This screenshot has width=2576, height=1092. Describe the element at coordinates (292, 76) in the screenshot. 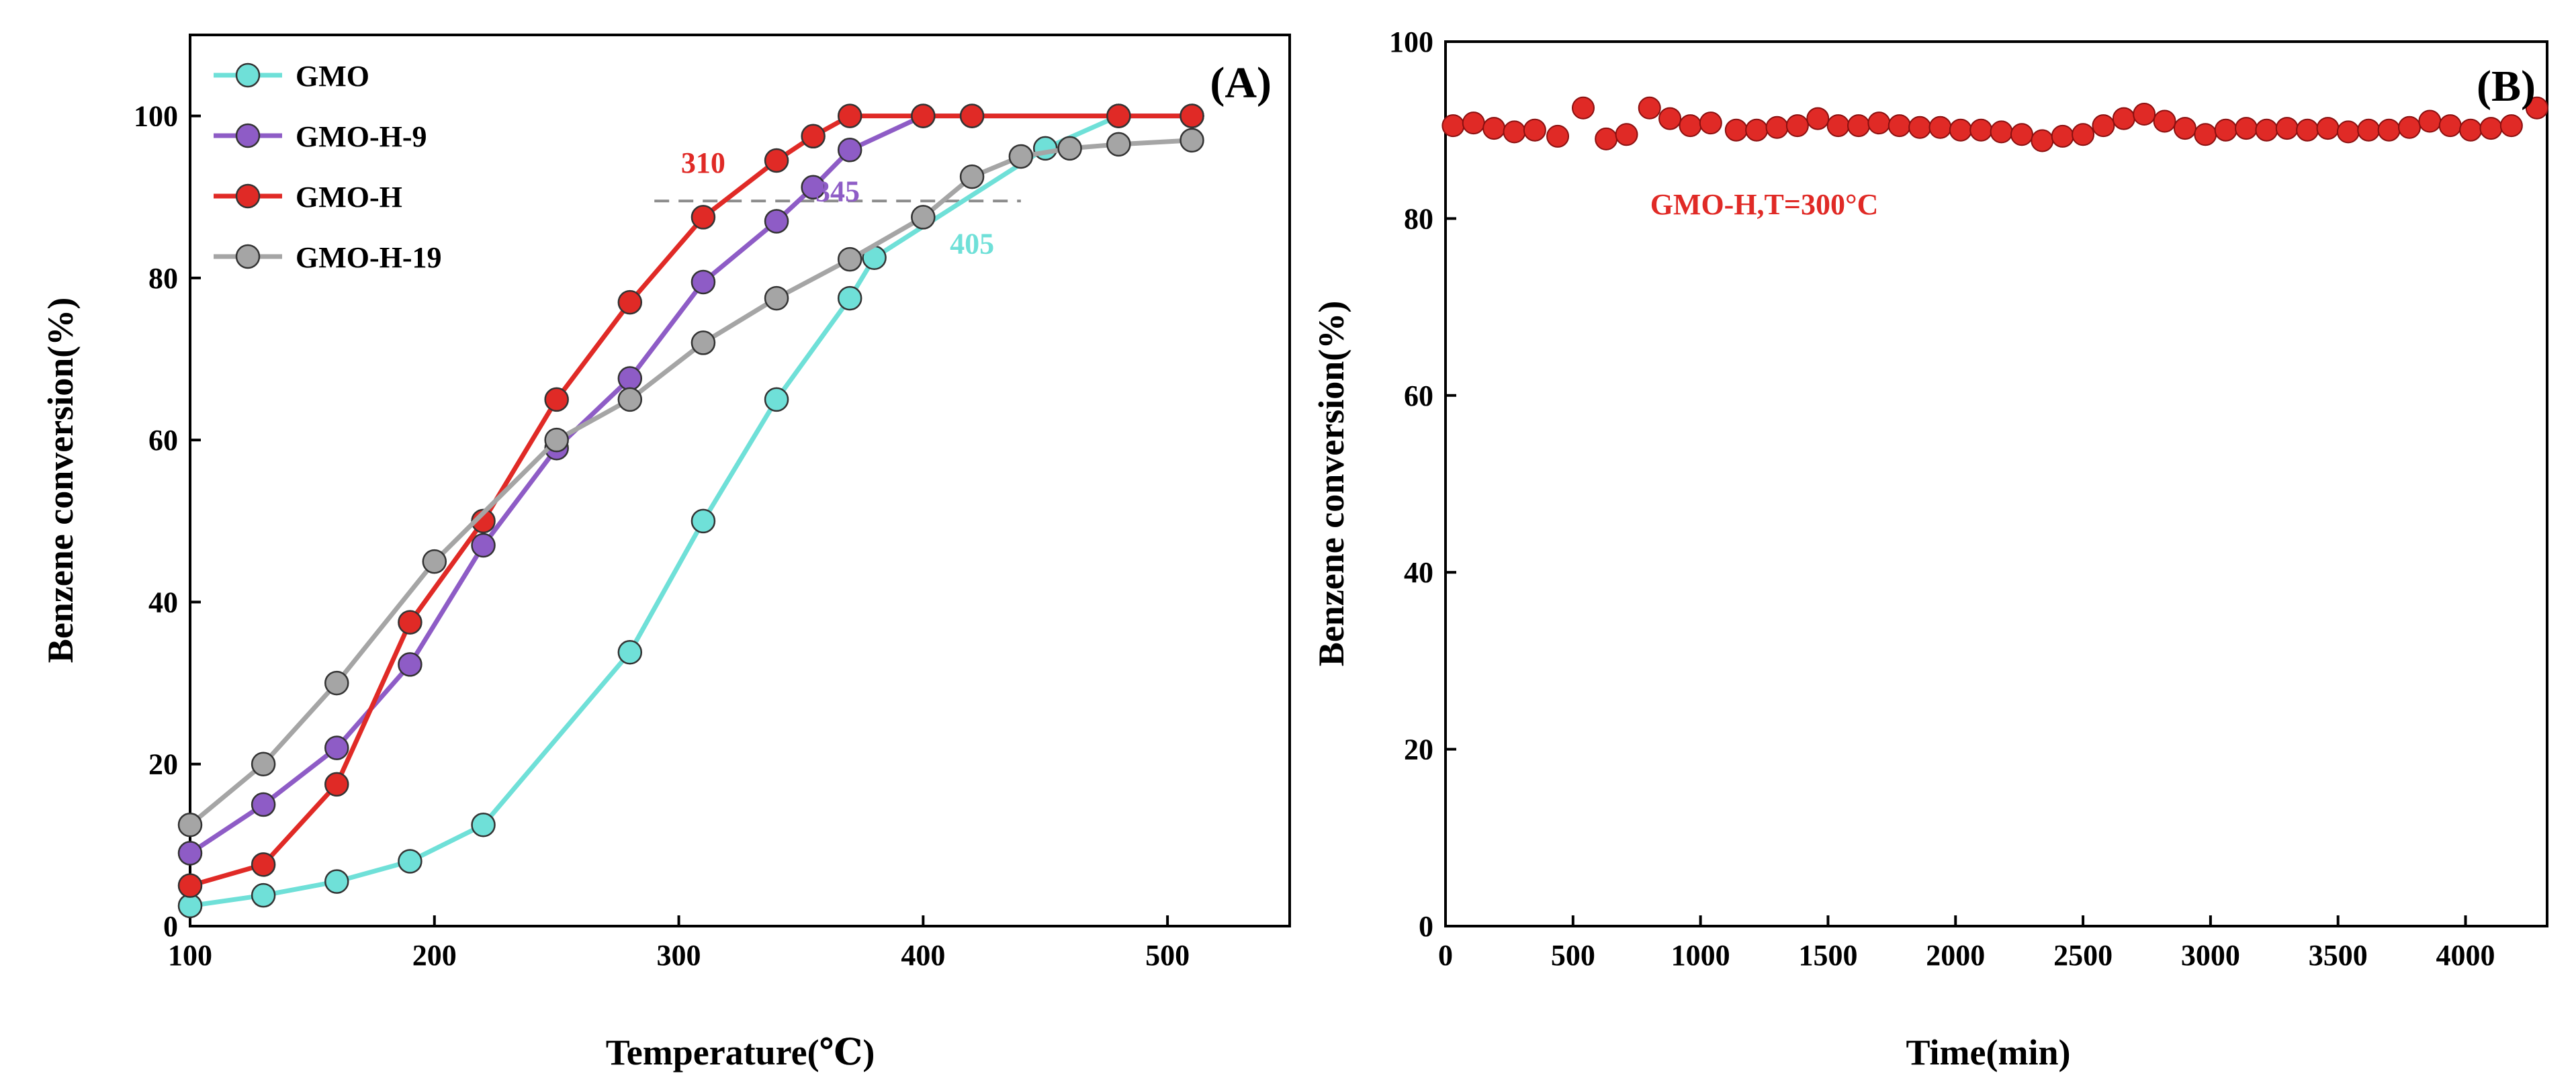

I see `legend-item-gmo: GMO` at that location.